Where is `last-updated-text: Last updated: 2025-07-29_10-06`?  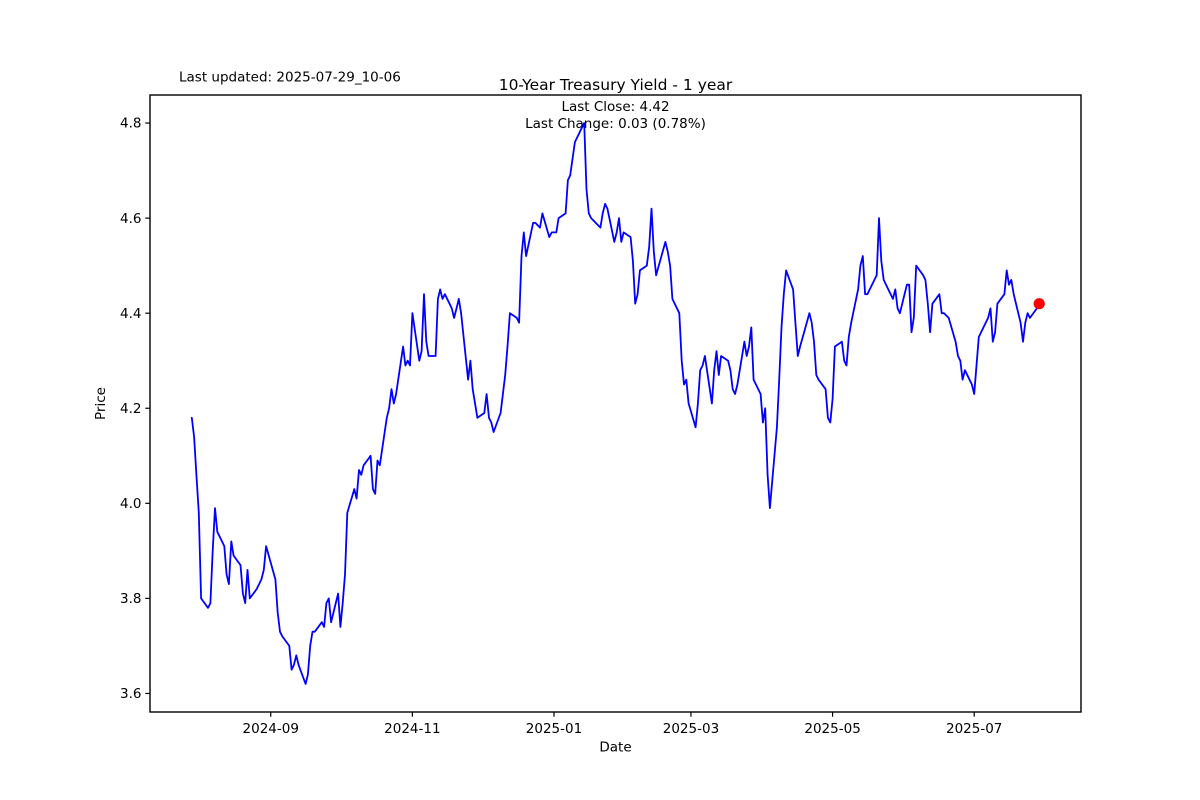 last-updated-text: Last updated: 2025-07-29_10-06 is located at coordinates (290, 78).